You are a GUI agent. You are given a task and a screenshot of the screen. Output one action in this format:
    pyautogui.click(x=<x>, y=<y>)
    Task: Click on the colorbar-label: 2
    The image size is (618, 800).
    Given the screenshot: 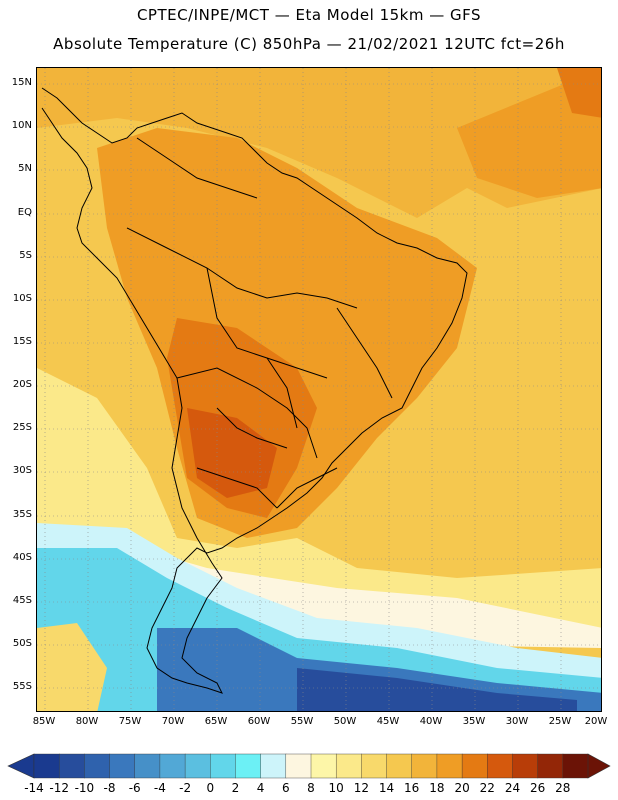 What is the action you would take?
    pyautogui.click(x=235, y=788)
    